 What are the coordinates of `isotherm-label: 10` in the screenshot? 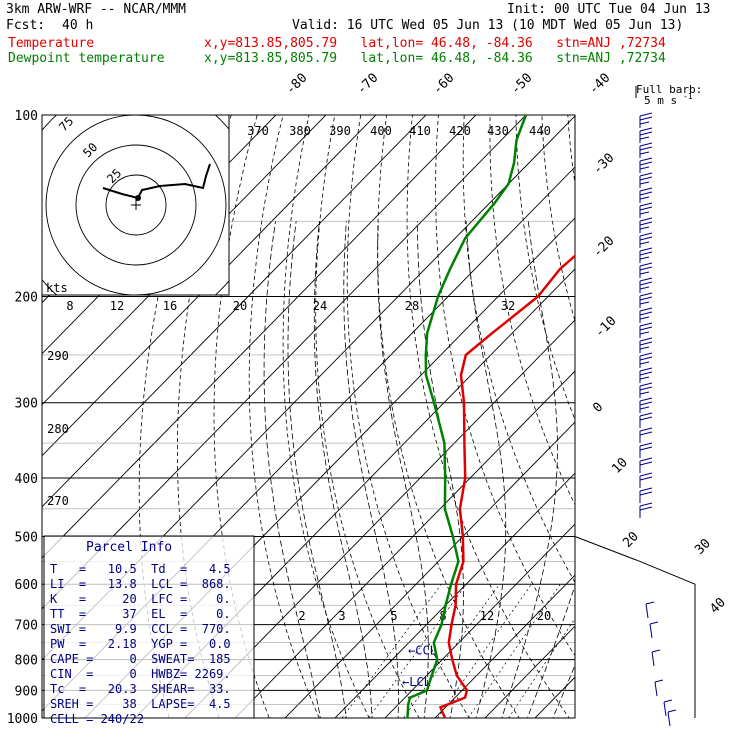 It's located at (620, 466).